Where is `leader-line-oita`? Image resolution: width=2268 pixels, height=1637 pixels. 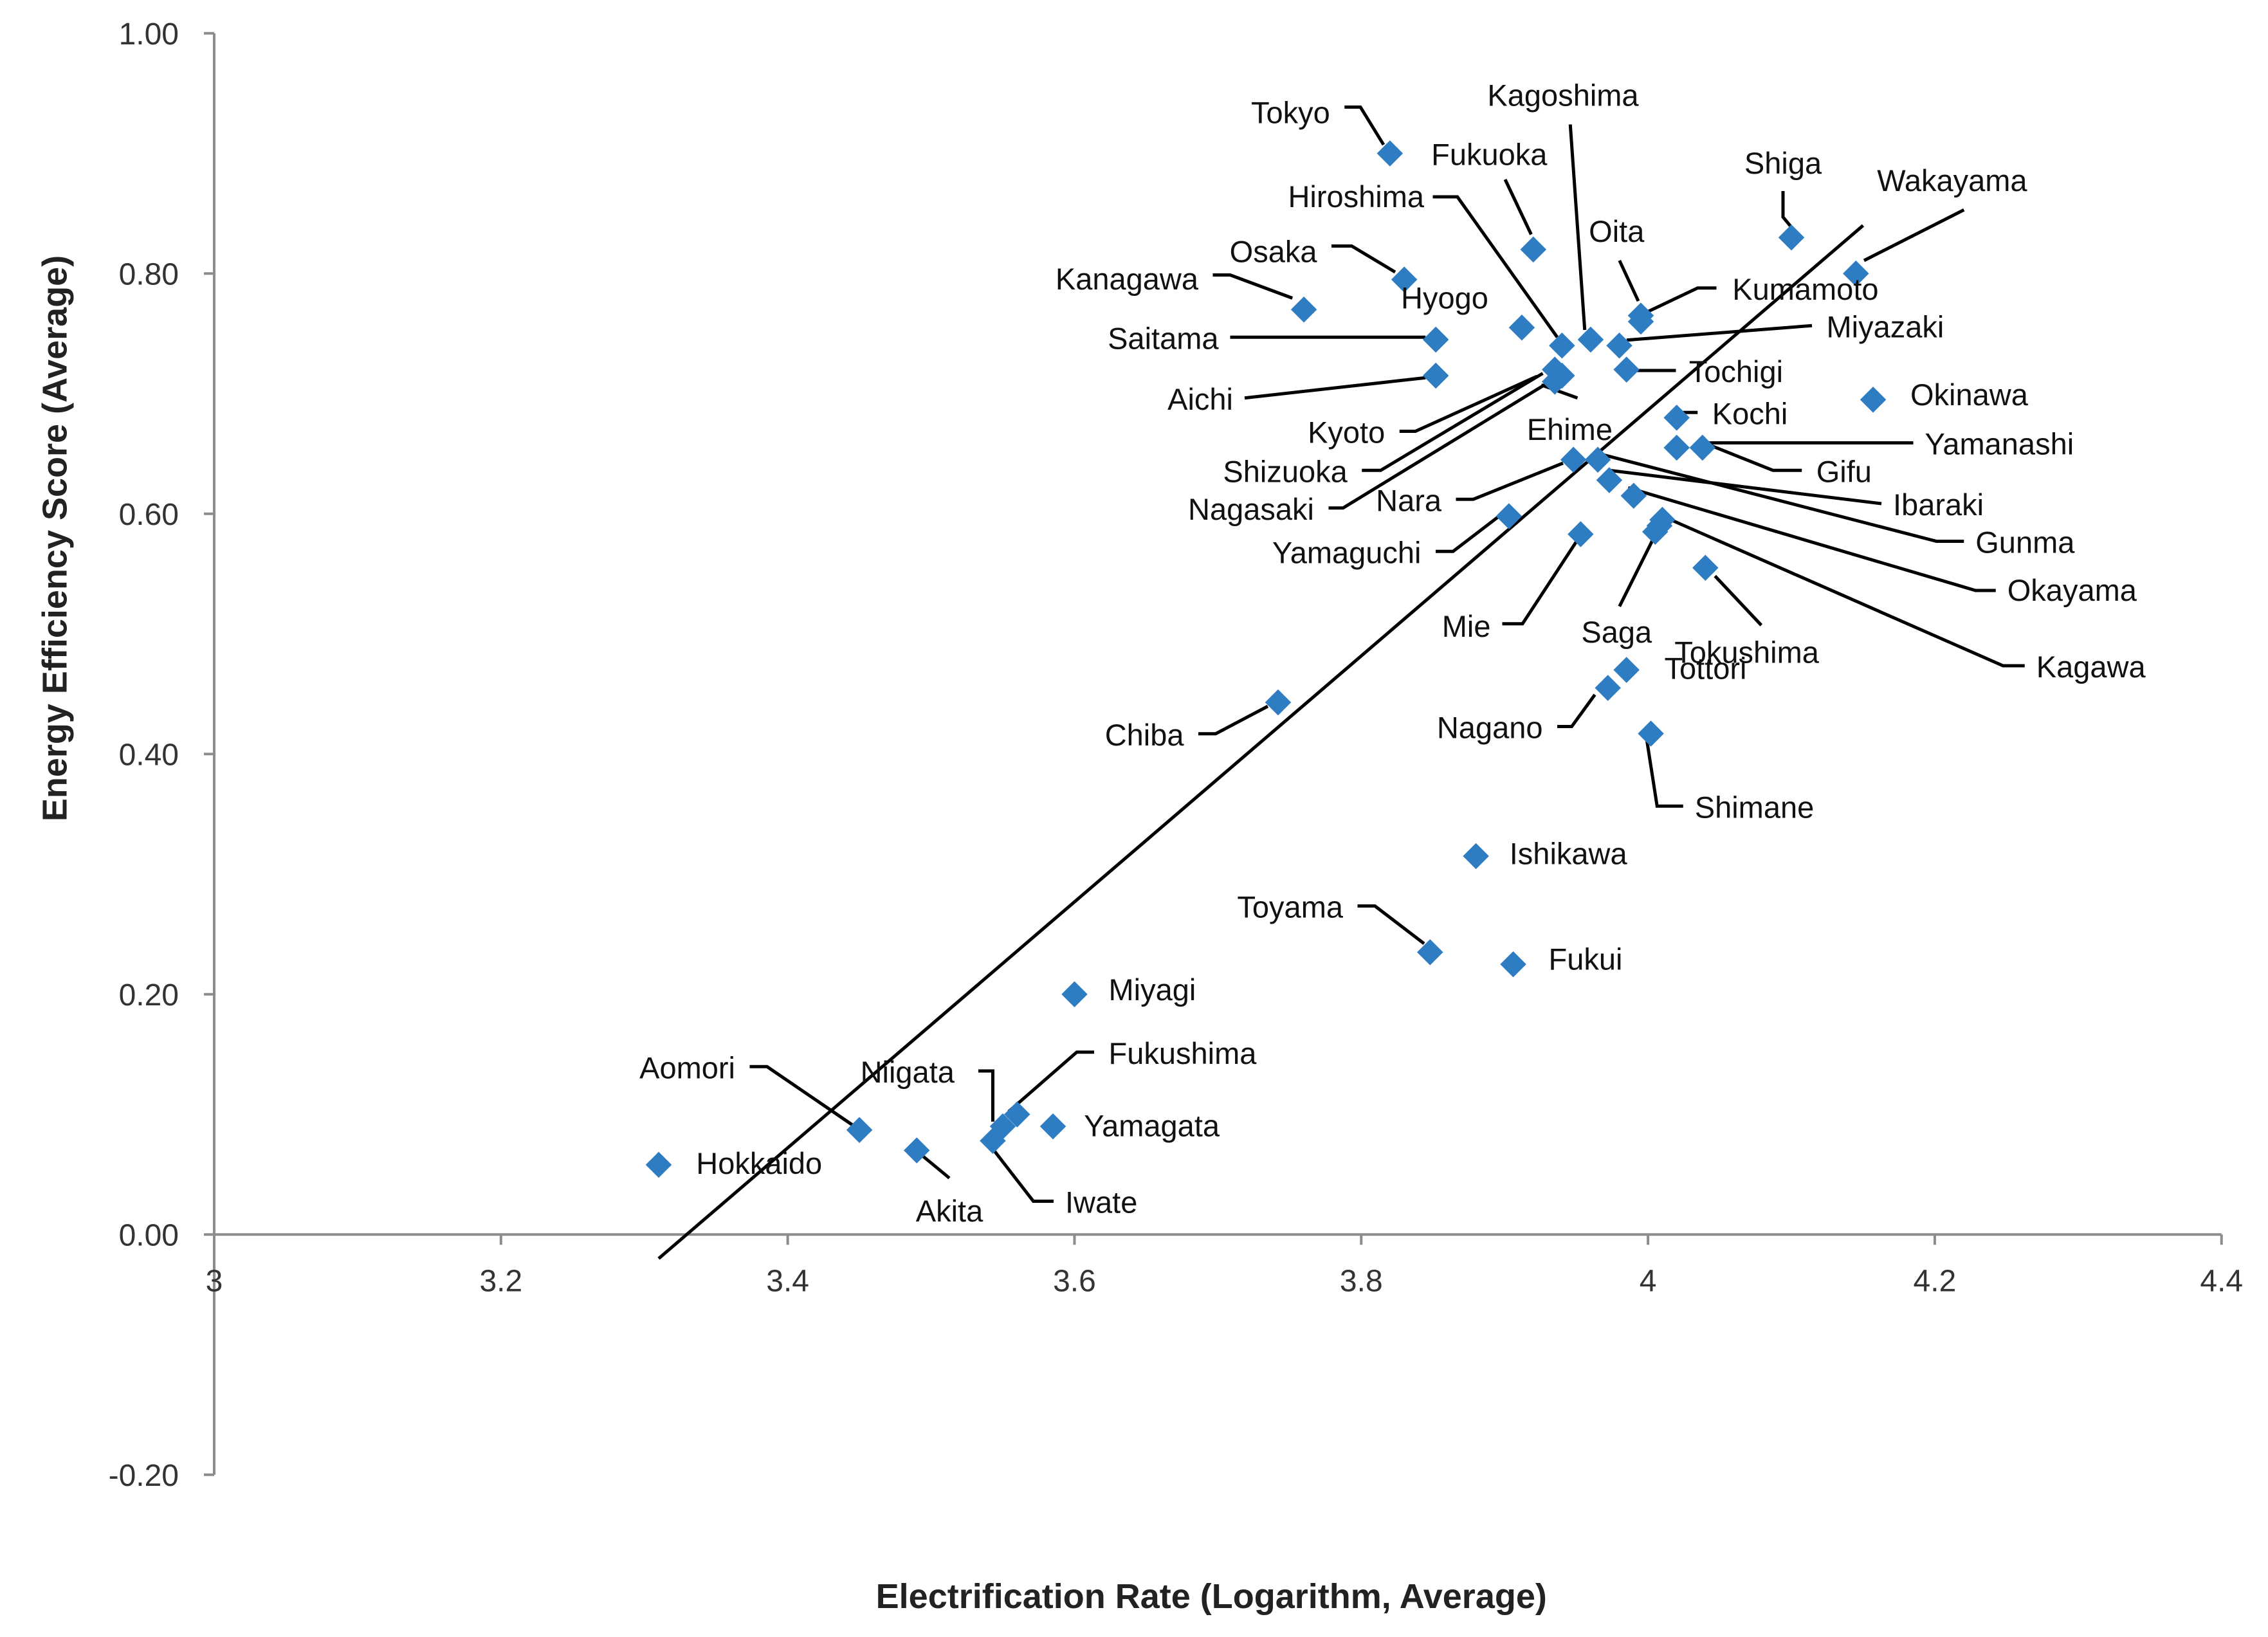 leader-line-oita is located at coordinates (1629, 280).